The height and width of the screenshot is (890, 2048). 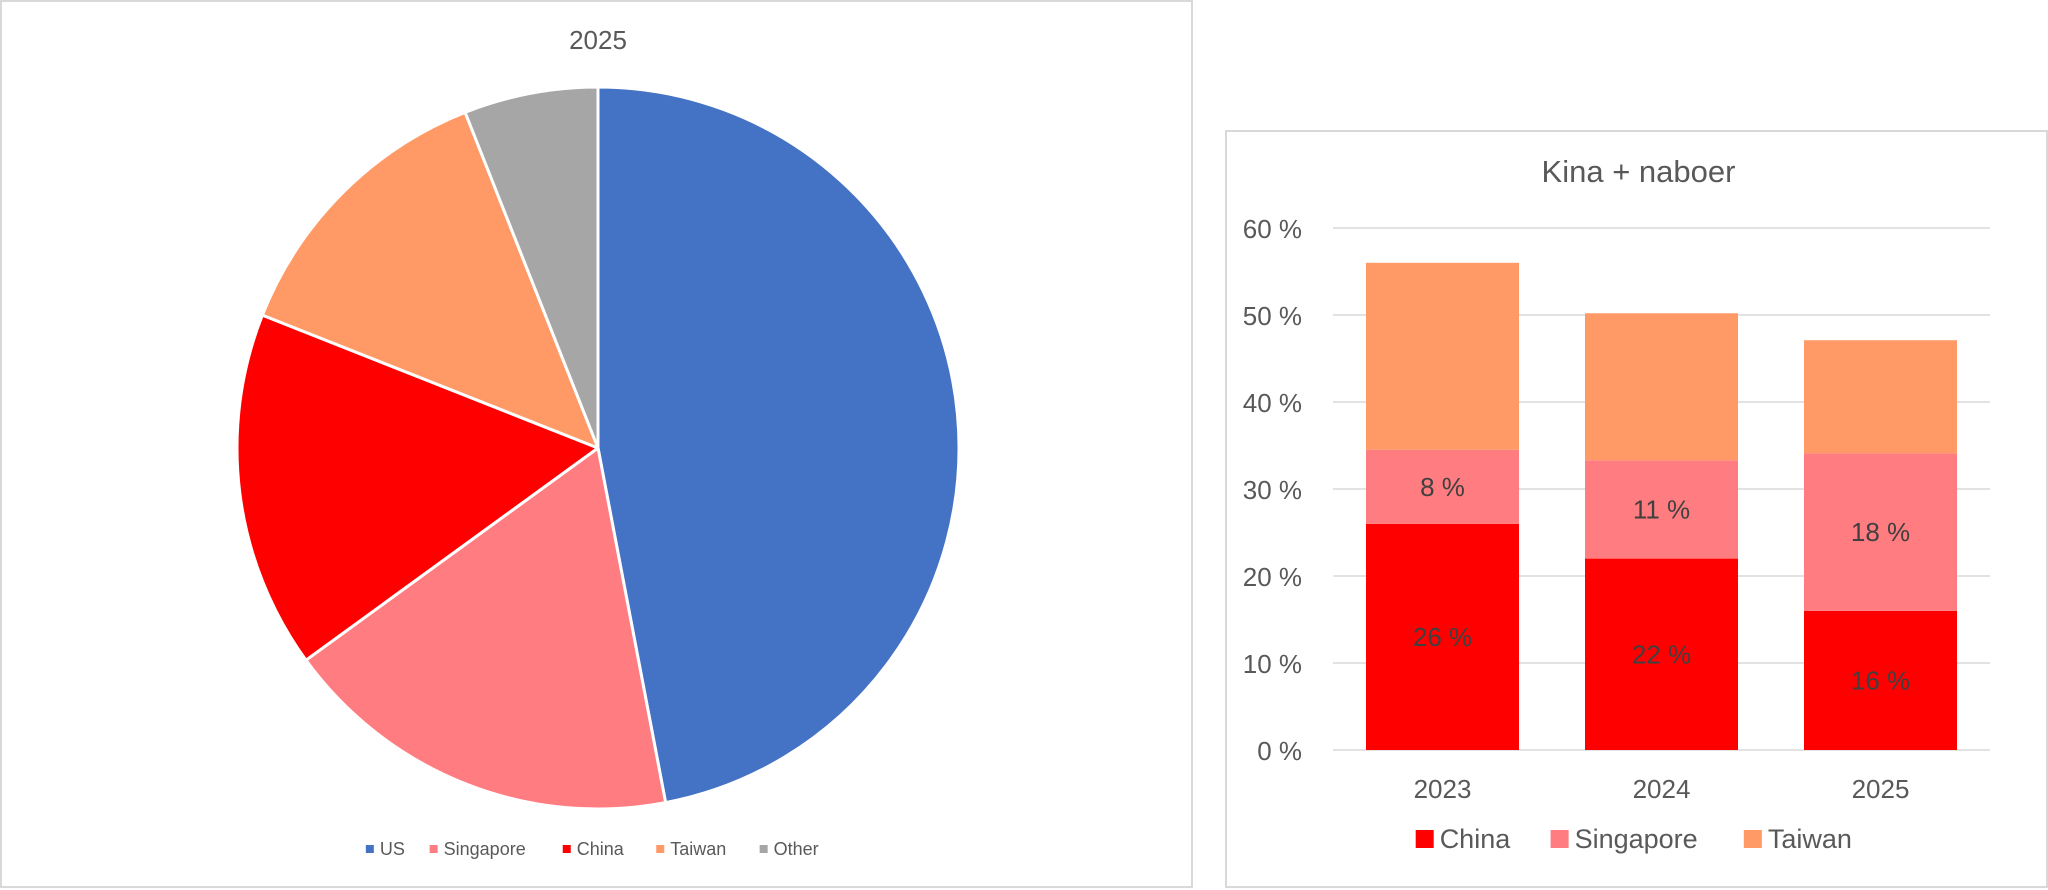 I want to click on bar-legend-label-singapore: Singapore, so click(x=1636, y=839).